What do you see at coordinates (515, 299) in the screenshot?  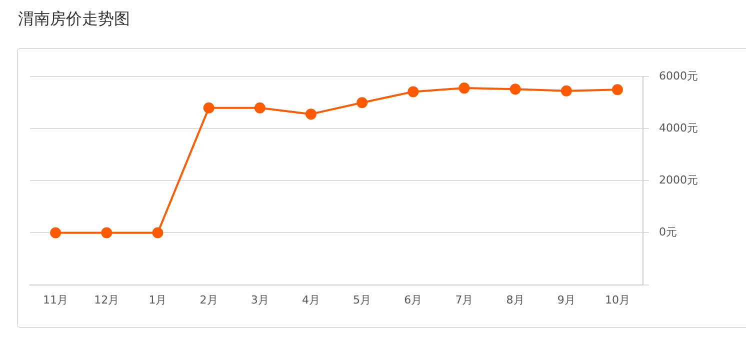 I see `x-tick-label: 8月` at bounding box center [515, 299].